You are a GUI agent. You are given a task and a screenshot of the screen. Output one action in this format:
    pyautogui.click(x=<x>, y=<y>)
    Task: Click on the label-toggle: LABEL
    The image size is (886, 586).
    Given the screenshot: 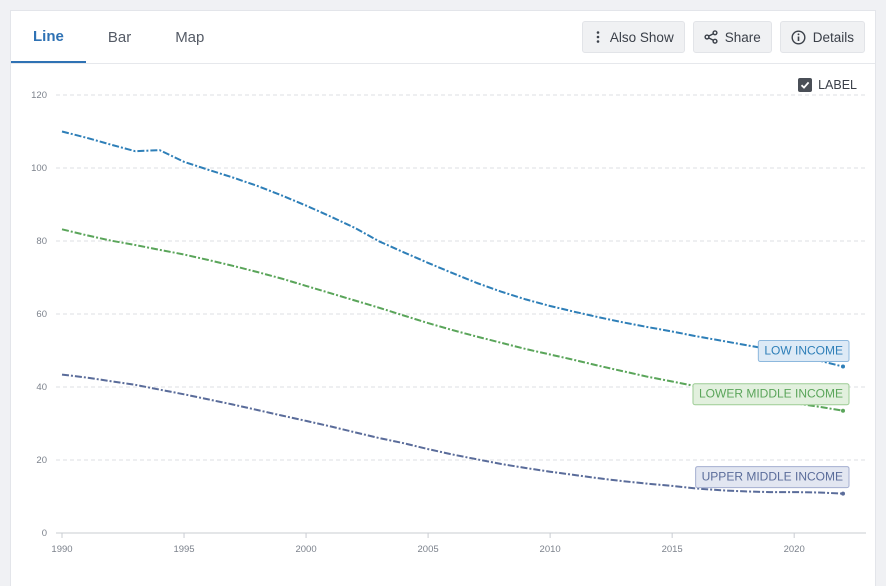 What is the action you would take?
    pyautogui.click(x=827, y=85)
    